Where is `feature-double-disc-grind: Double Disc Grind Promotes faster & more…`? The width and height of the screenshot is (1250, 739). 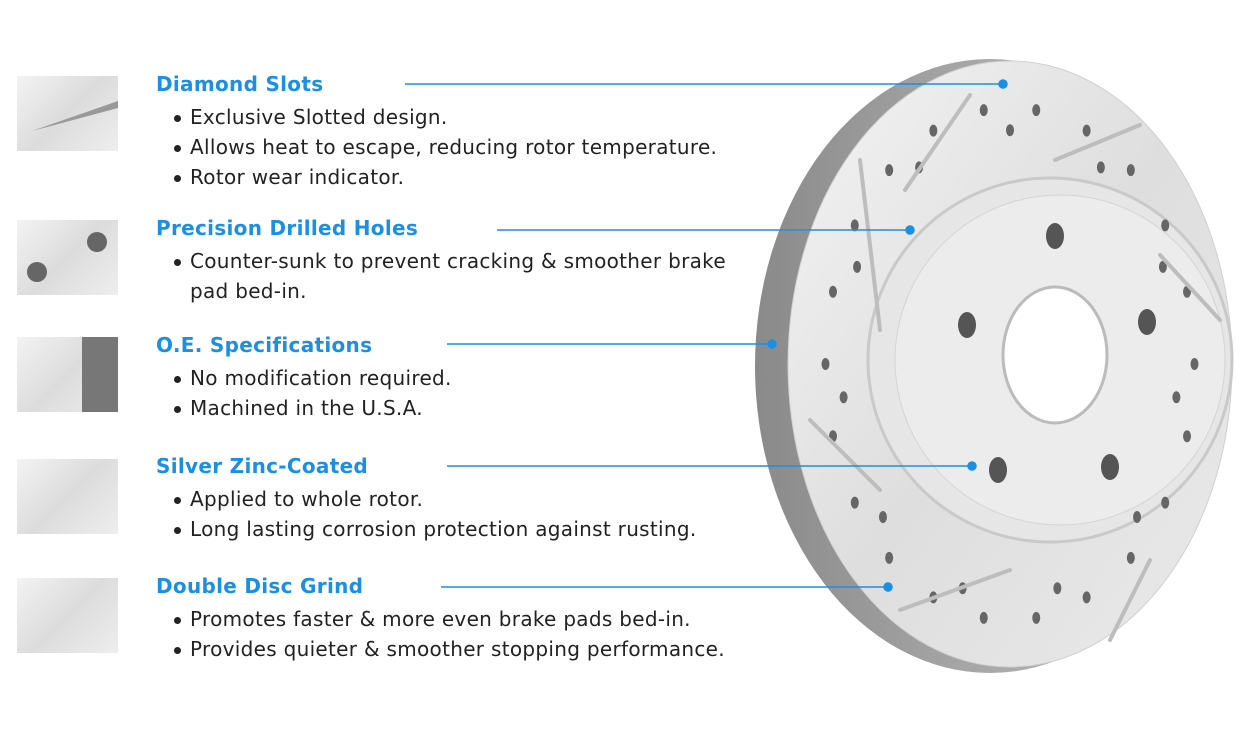 feature-double-disc-grind: Double Disc Grind Promotes faster & more… is located at coordinates (440, 619).